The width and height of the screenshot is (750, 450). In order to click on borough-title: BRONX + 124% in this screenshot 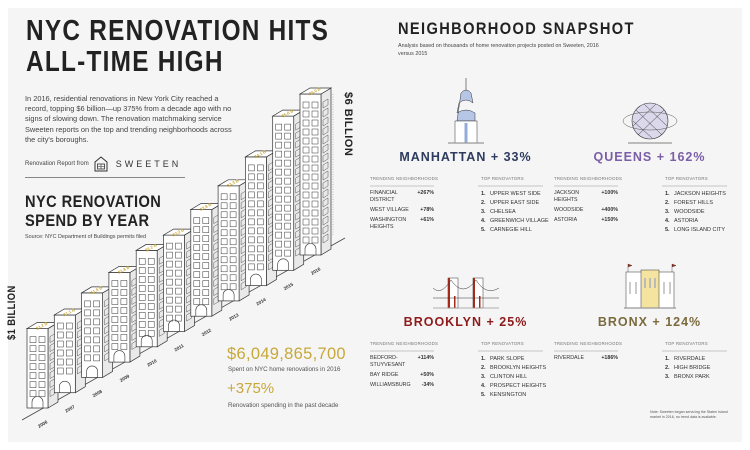, I will do `click(649, 322)`.